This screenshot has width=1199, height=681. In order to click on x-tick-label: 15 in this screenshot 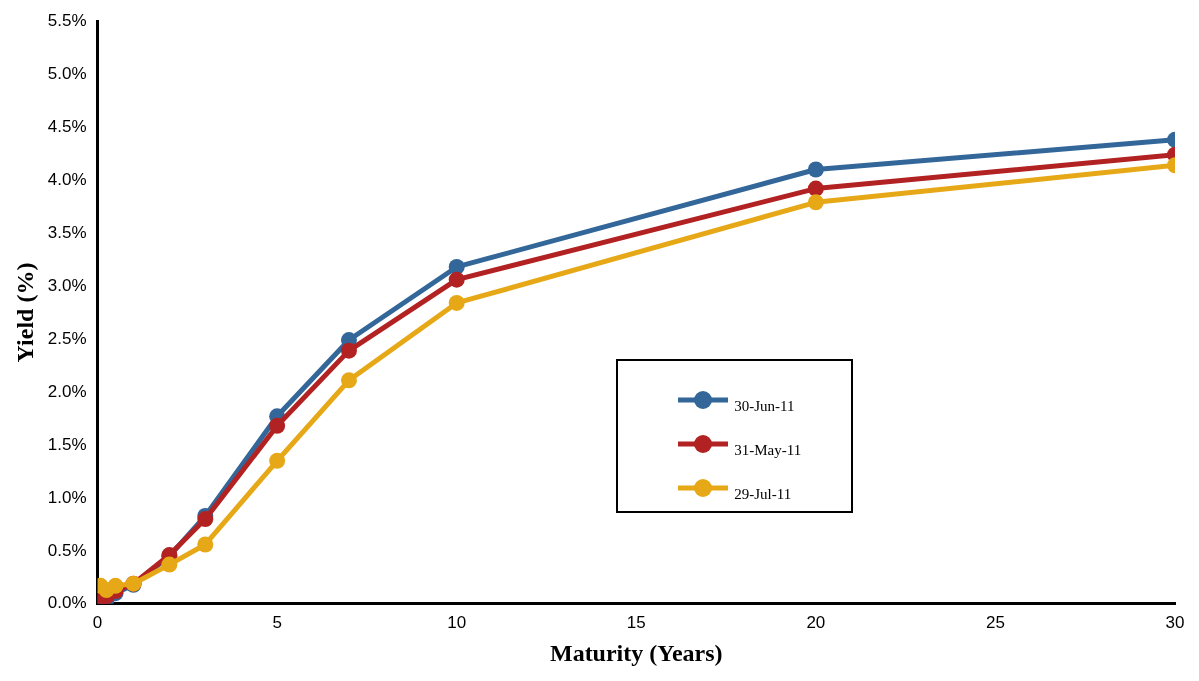, I will do `click(636, 622)`.